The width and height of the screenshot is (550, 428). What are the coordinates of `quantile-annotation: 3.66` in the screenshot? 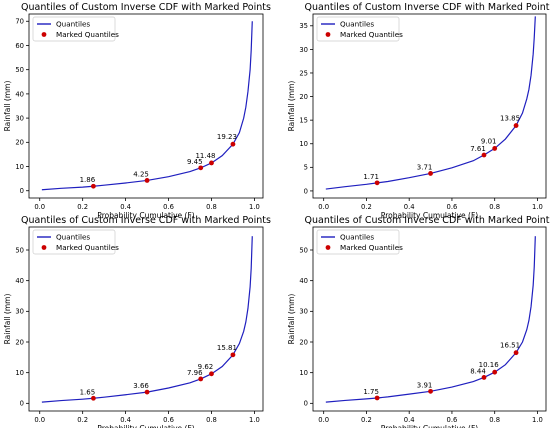 It's located at (141, 386).